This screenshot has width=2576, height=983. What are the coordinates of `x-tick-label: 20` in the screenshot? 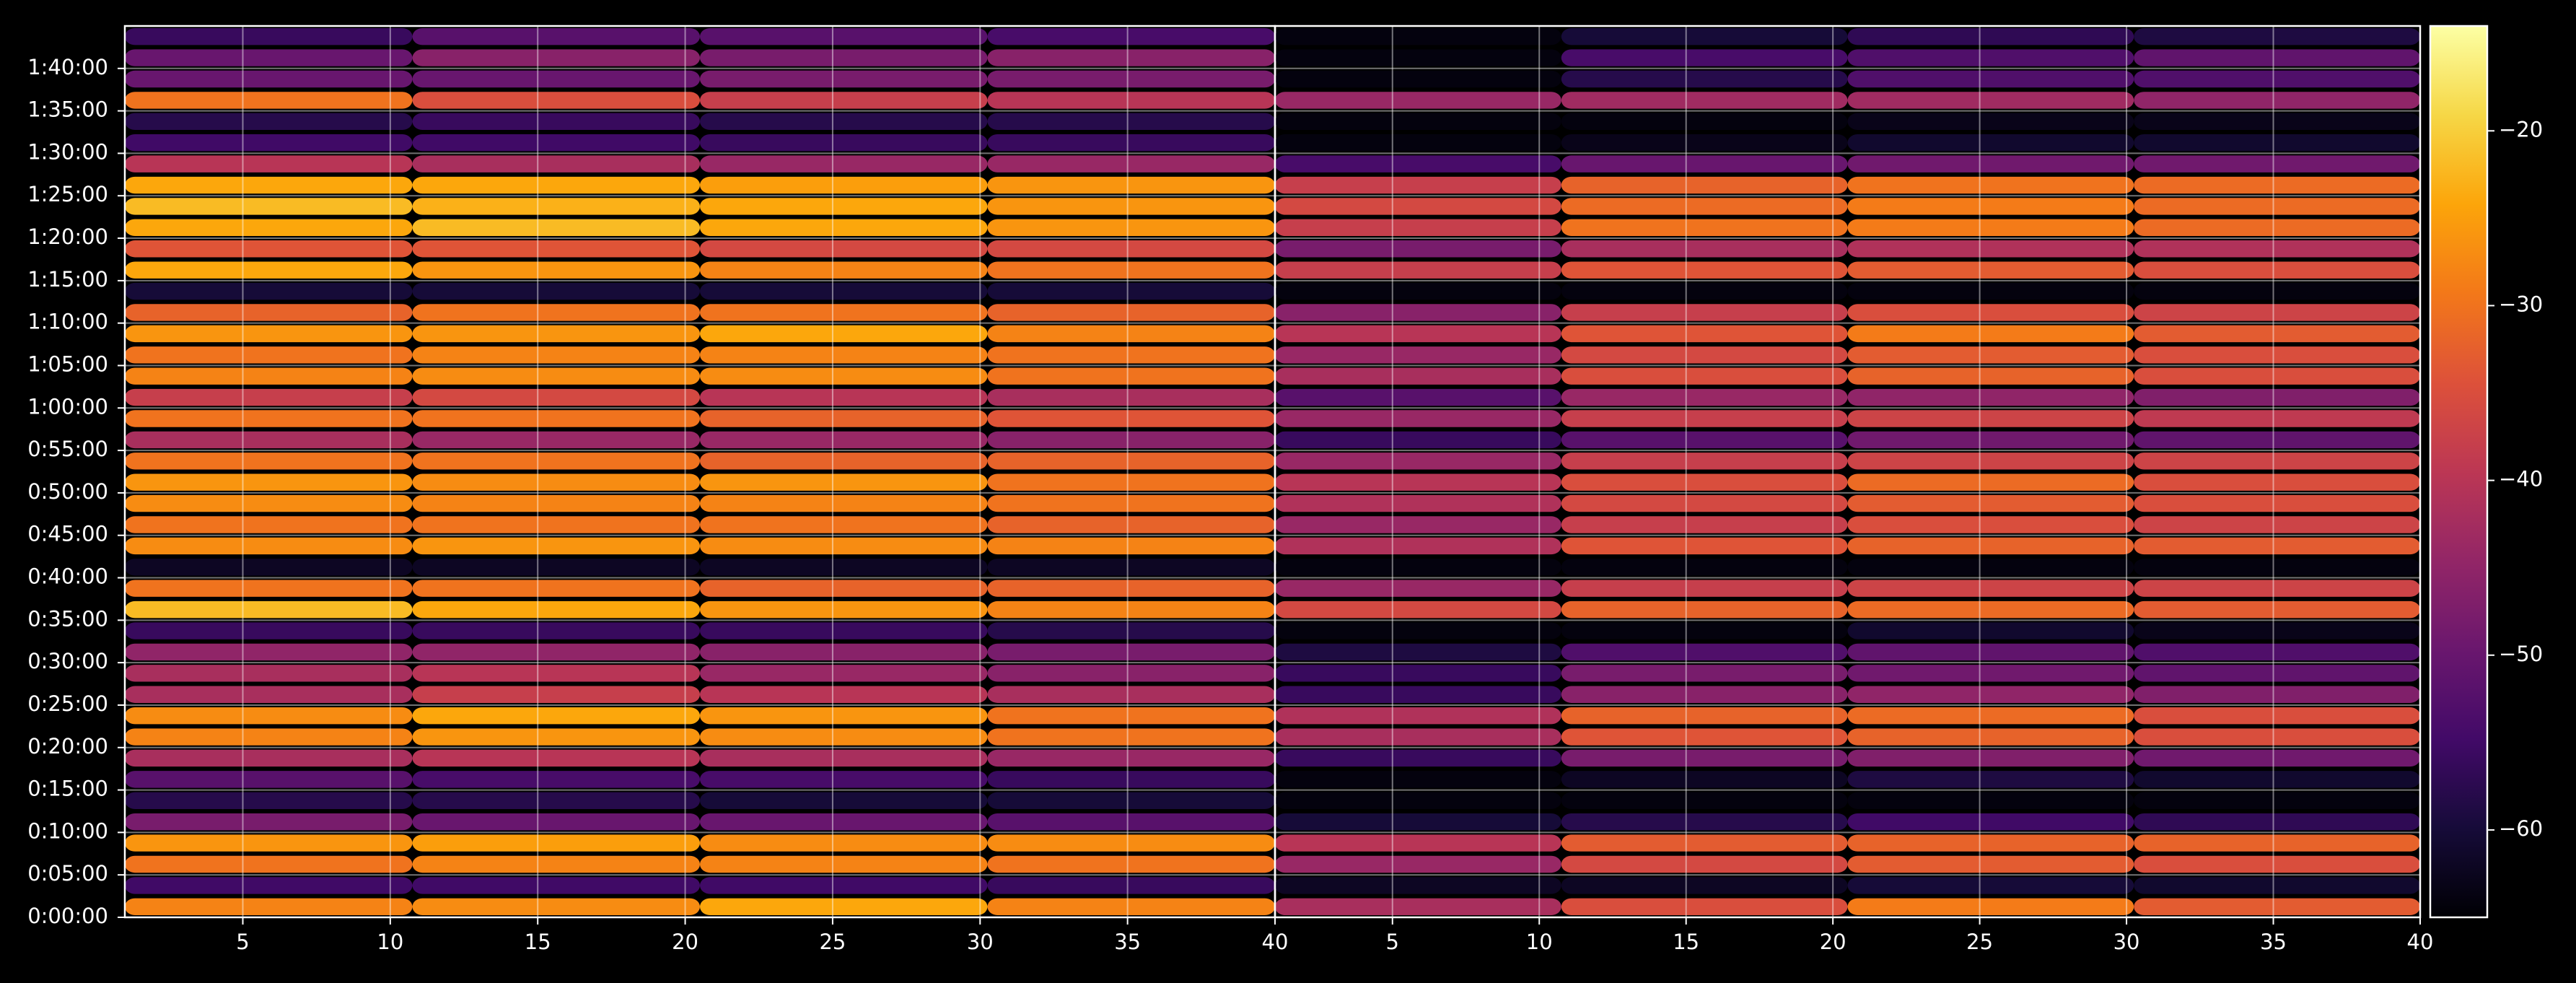 It's located at (1833, 942).